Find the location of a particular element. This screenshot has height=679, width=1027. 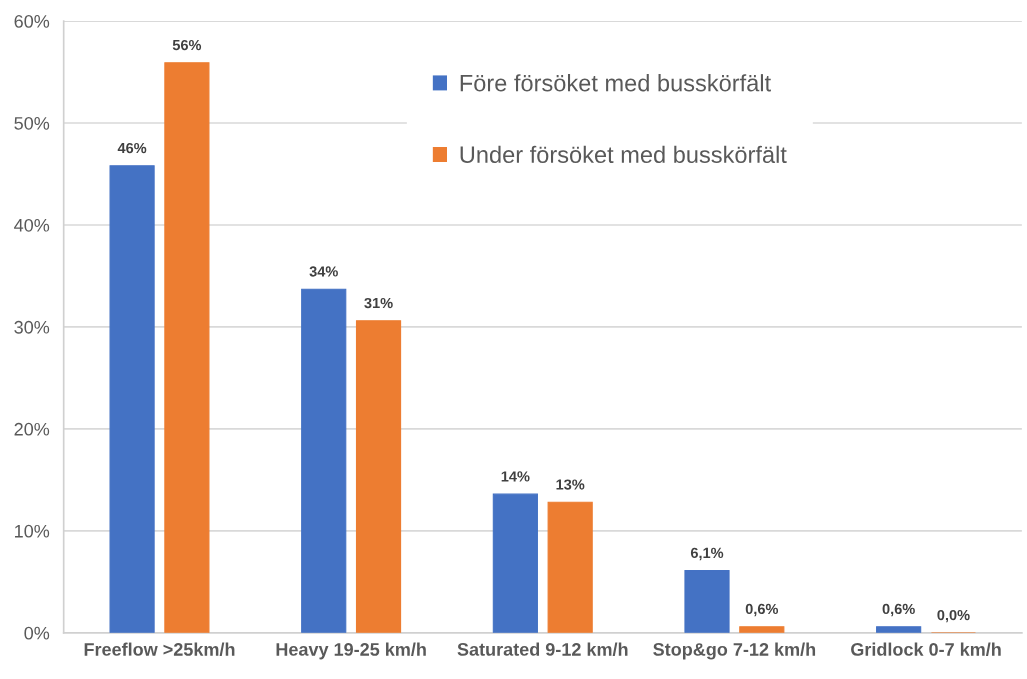

x-tick-label: Stop&go 7-12 km/h is located at coordinates (734, 651).